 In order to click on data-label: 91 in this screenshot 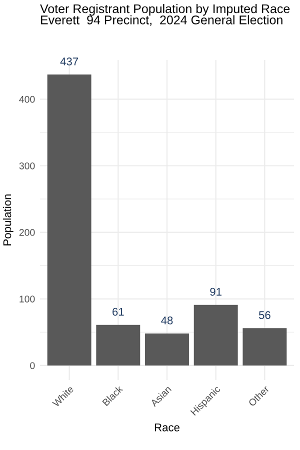, I will do `click(216, 292)`.